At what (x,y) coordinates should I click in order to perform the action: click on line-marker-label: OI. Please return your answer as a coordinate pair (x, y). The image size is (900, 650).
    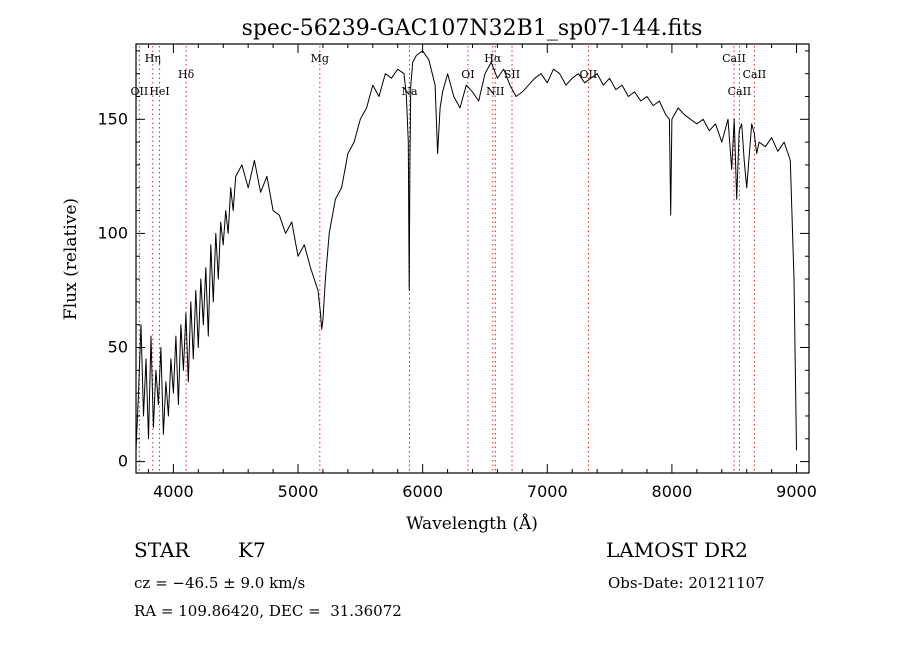
    Looking at the image, I should click on (467, 74).